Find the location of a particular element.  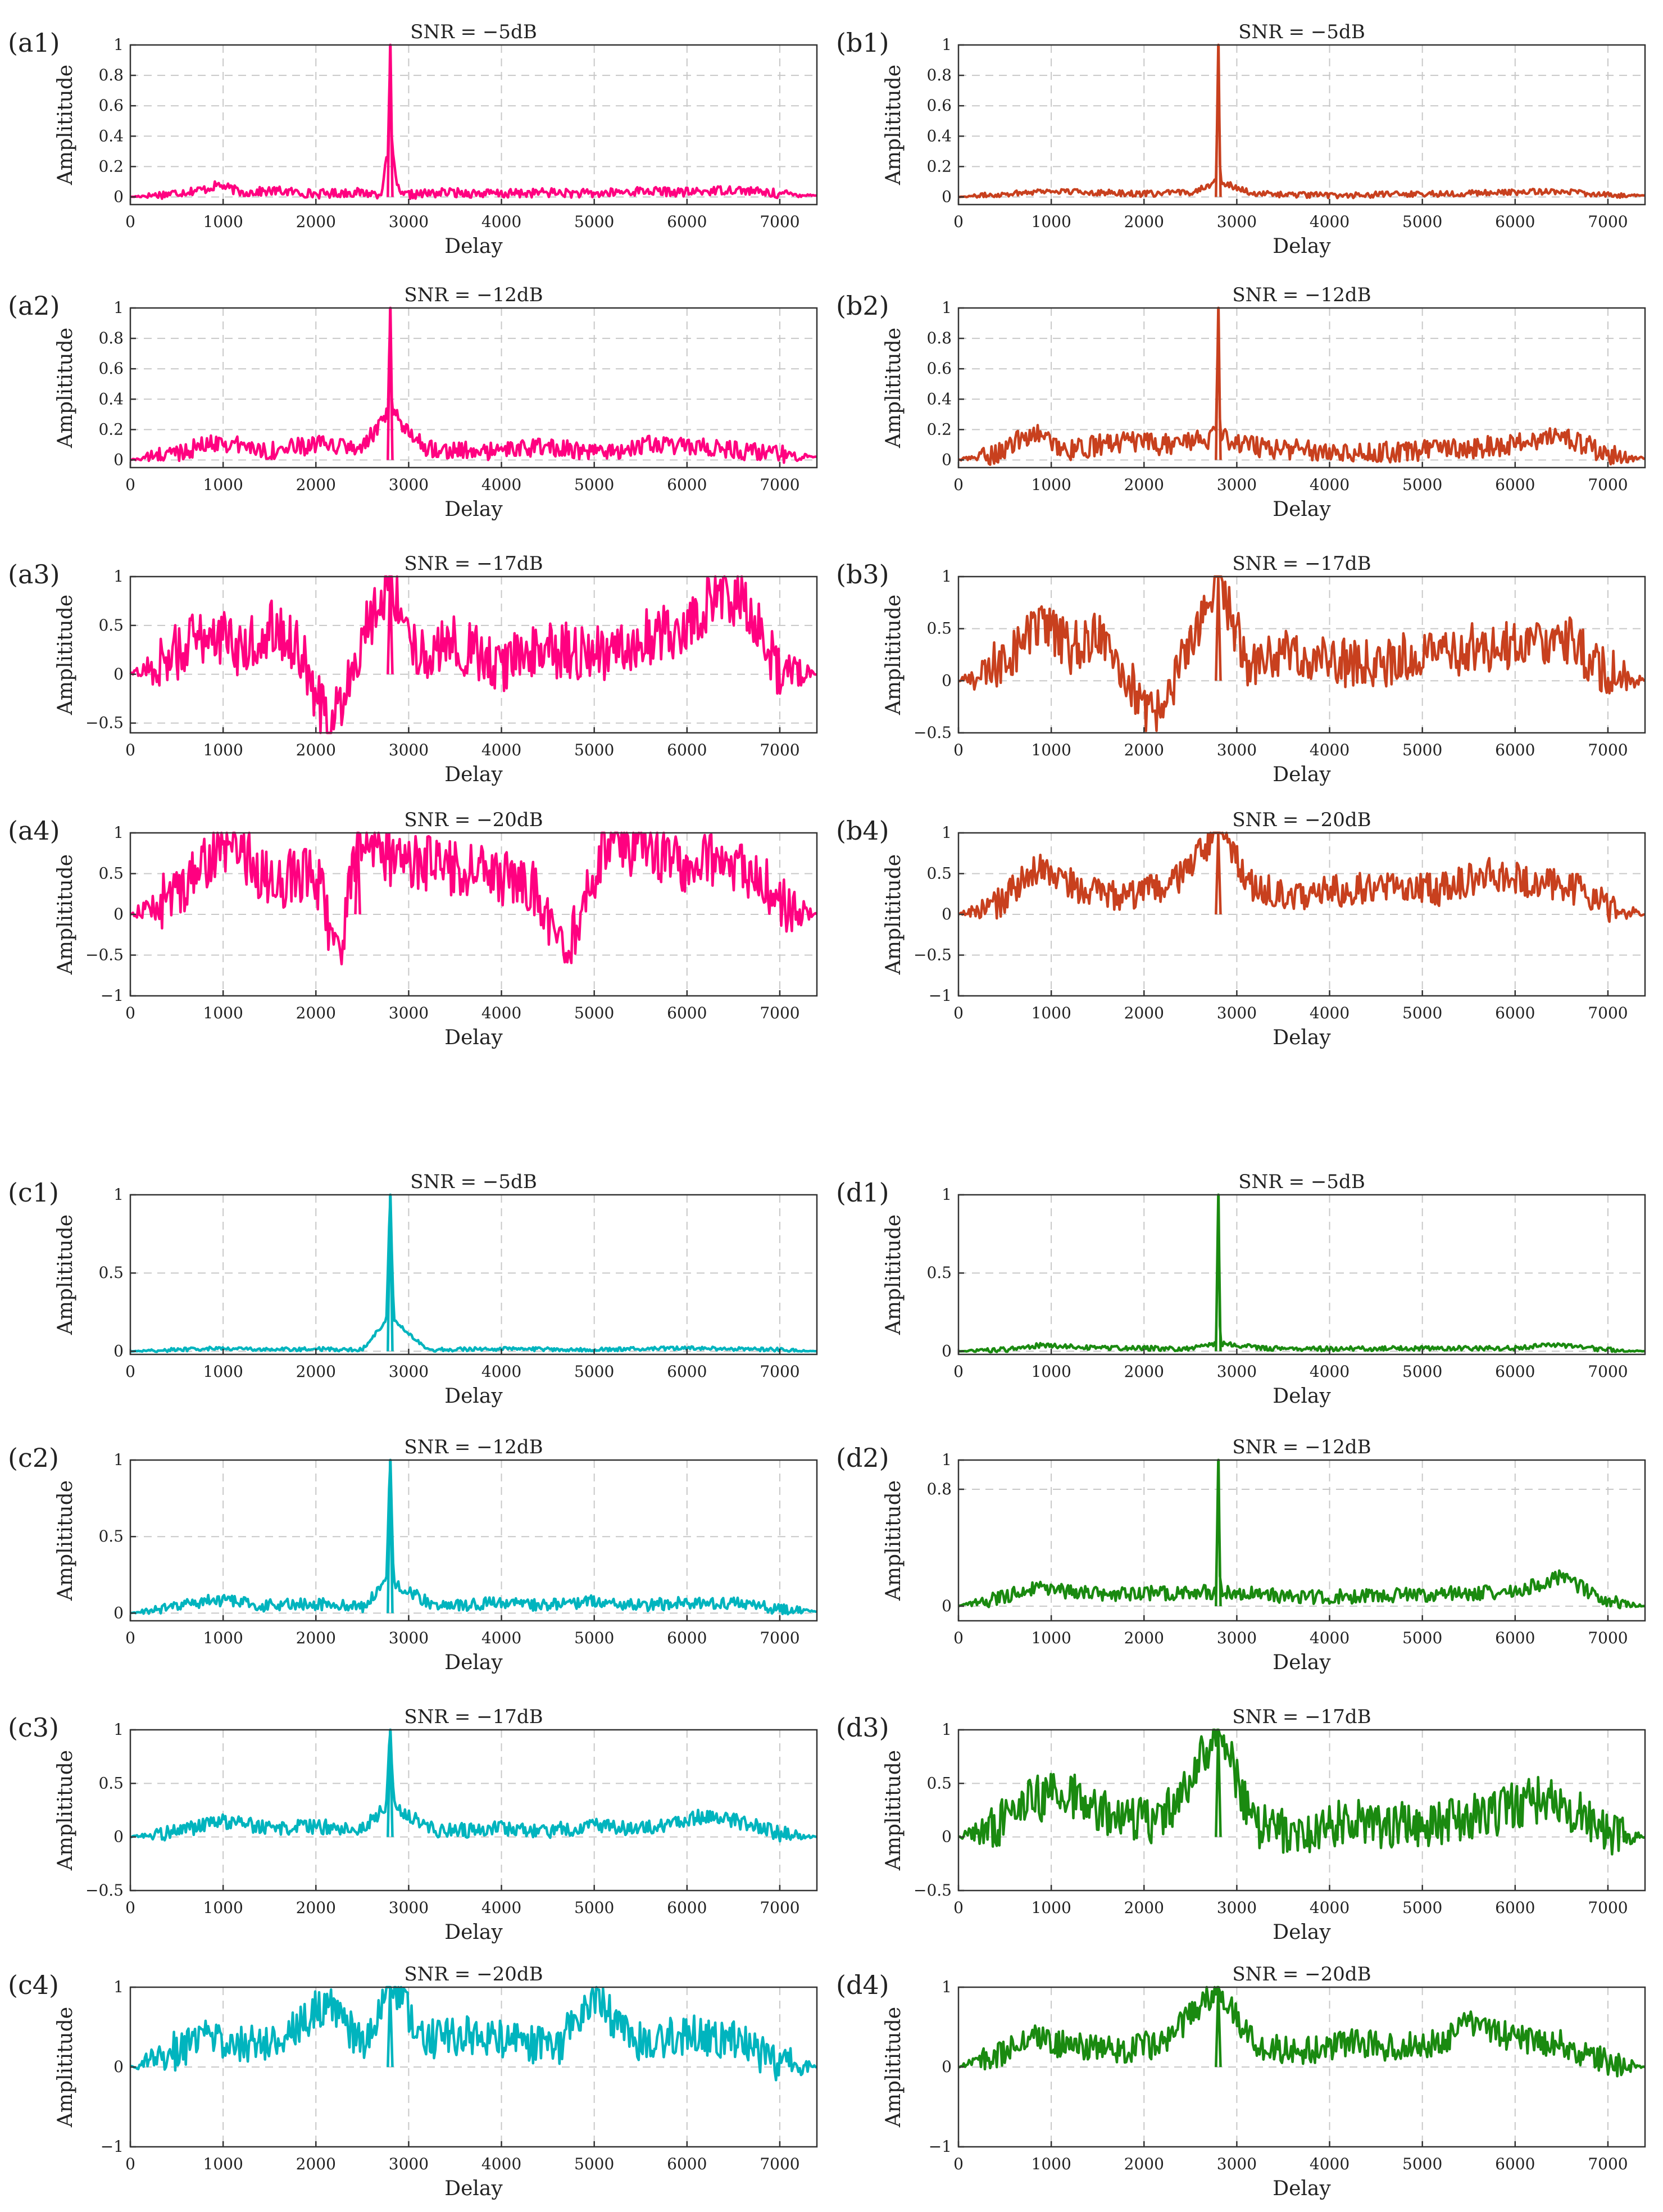

series-line-a4 is located at coordinates (474, 898).